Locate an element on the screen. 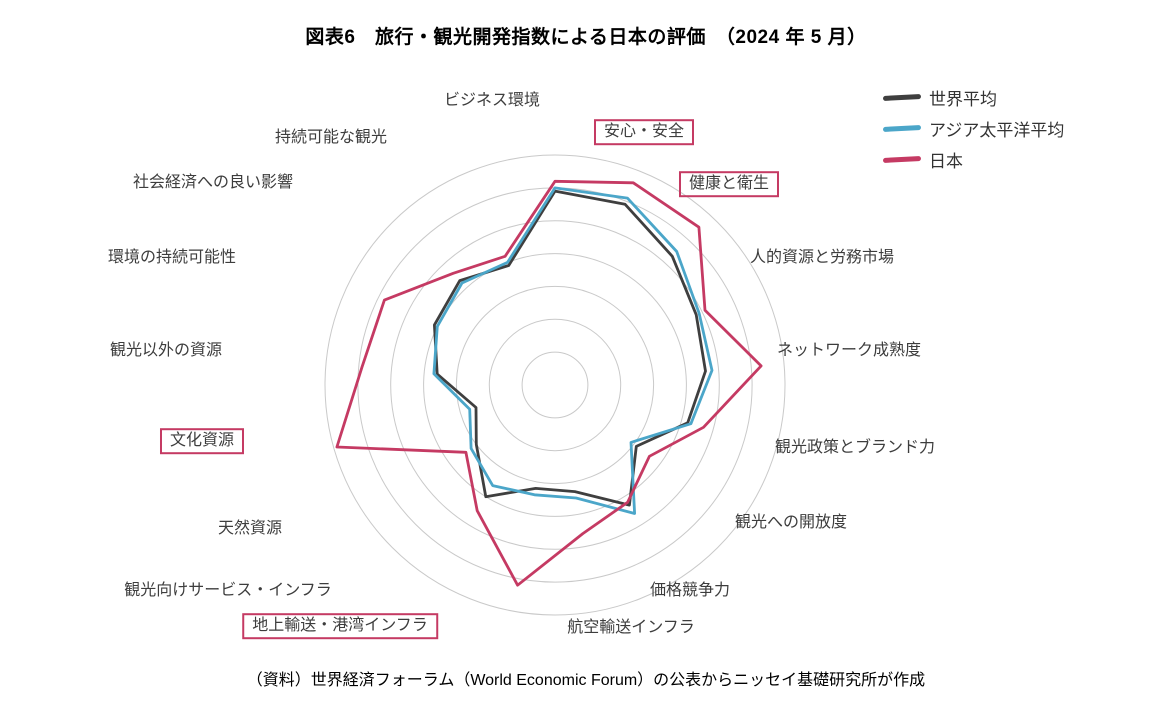 This screenshot has height=728, width=1172. legend-item-asia-pacific-average: アジア太平洋平均 is located at coordinates (973, 128).